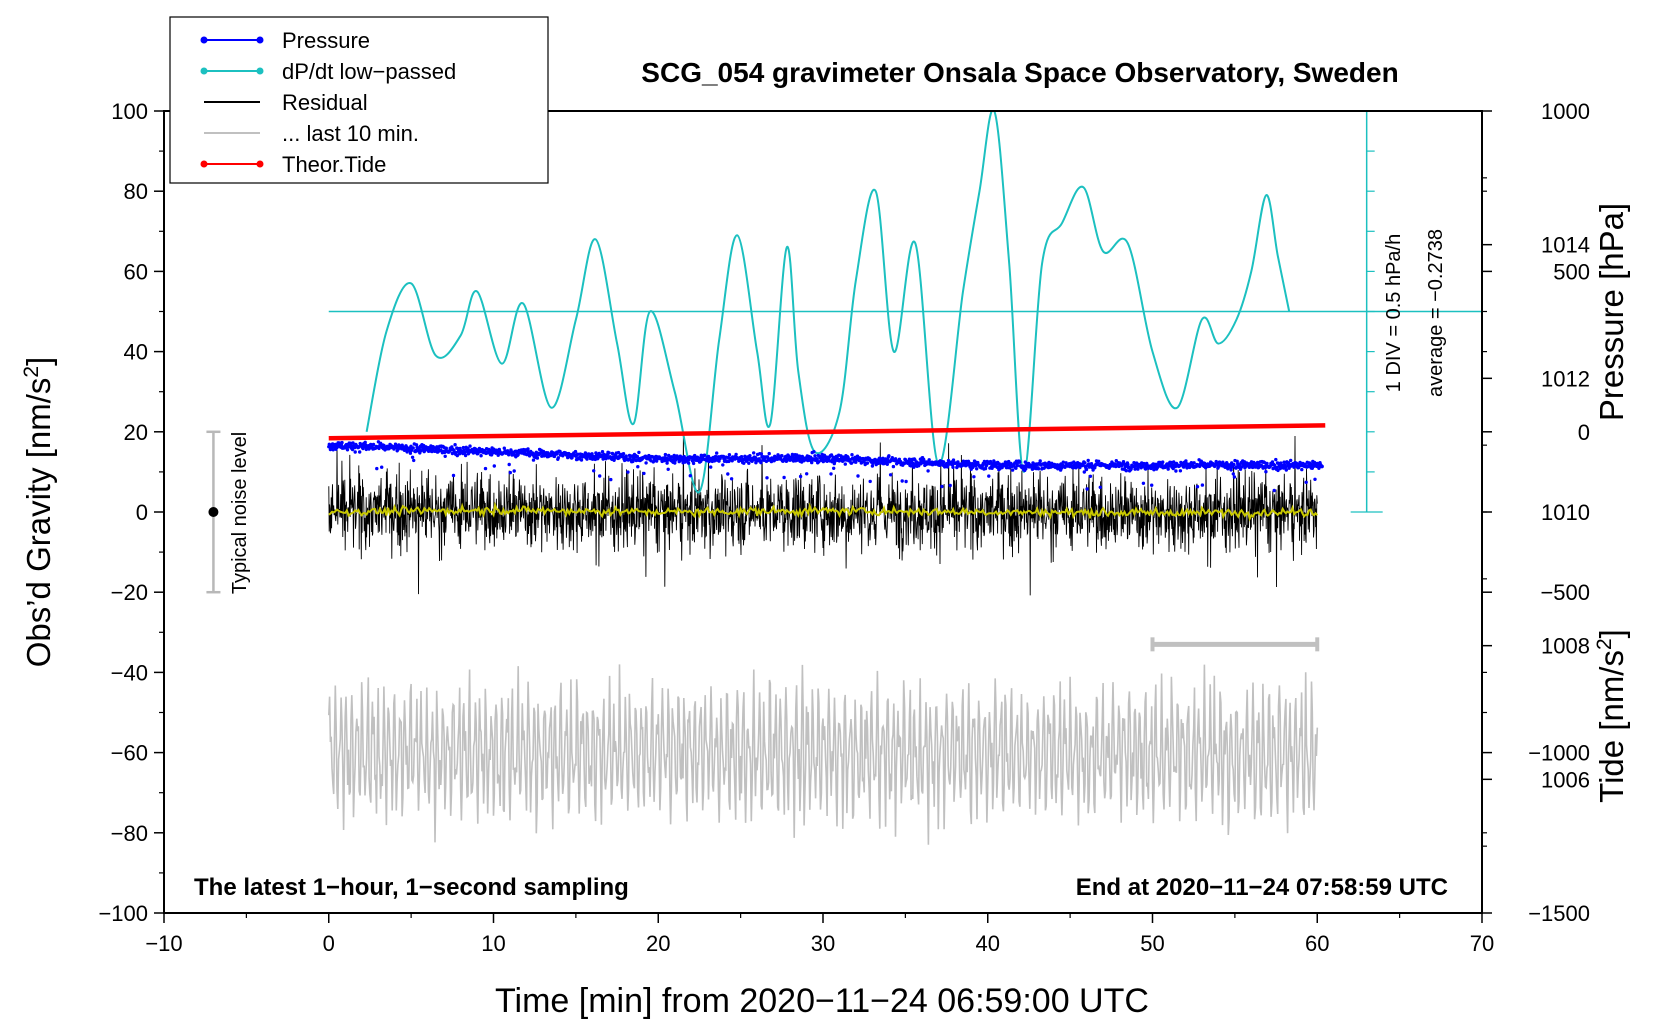 Image resolution: width=1660 pixels, height=1020 pixels. What do you see at coordinates (129, 833) in the screenshot?
I see `y-tick-label: −80` at bounding box center [129, 833].